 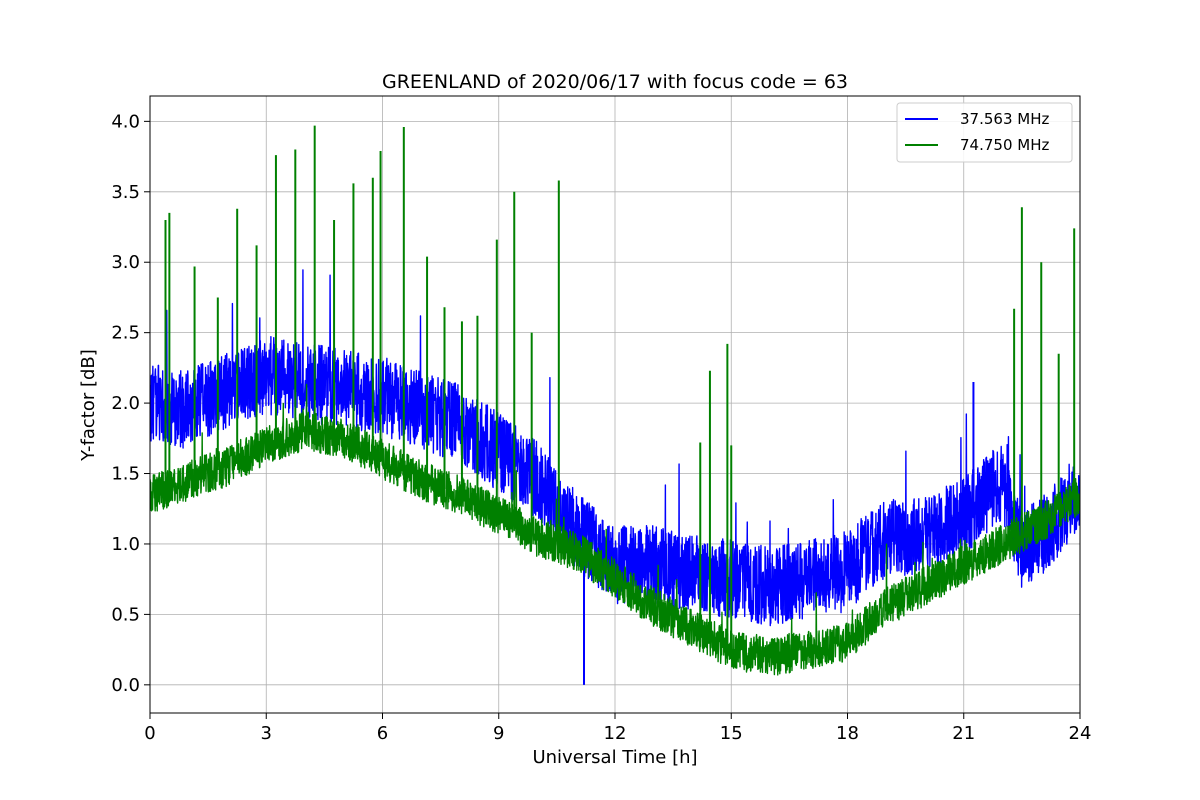 What do you see at coordinates (88, 405) in the screenshot?
I see `y-axis-label: Y-factor [dB]` at bounding box center [88, 405].